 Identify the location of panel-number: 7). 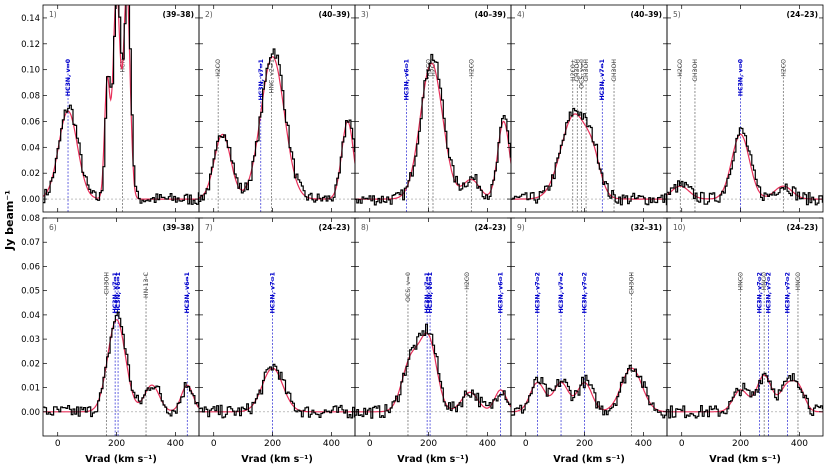
(209, 227).